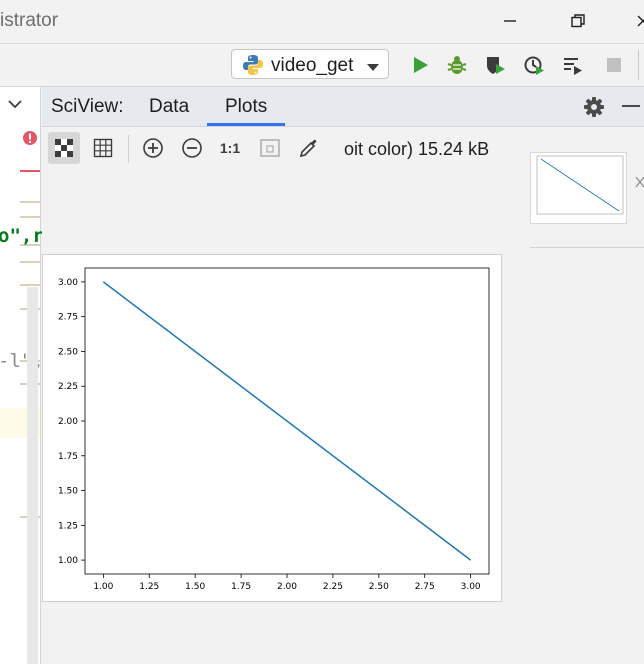  What do you see at coordinates (420, 65) in the screenshot?
I see `run-icon` at bounding box center [420, 65].